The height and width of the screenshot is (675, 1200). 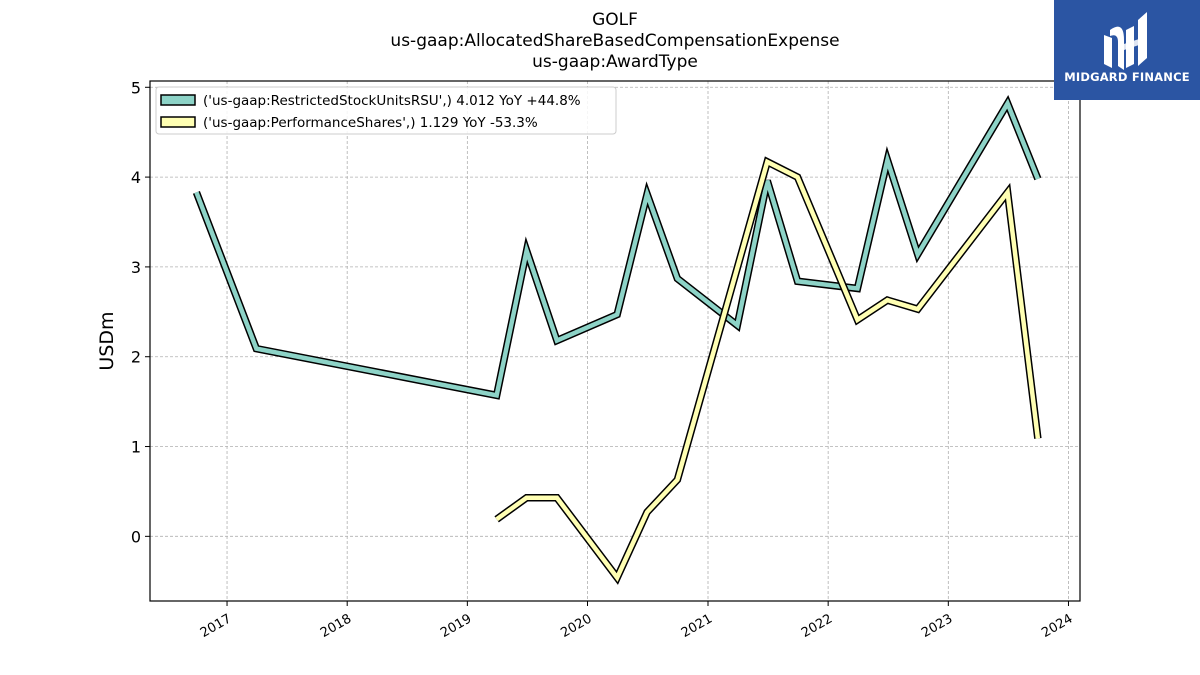 I want to click on y-tick-label: 5, so click(x=136, y=87).